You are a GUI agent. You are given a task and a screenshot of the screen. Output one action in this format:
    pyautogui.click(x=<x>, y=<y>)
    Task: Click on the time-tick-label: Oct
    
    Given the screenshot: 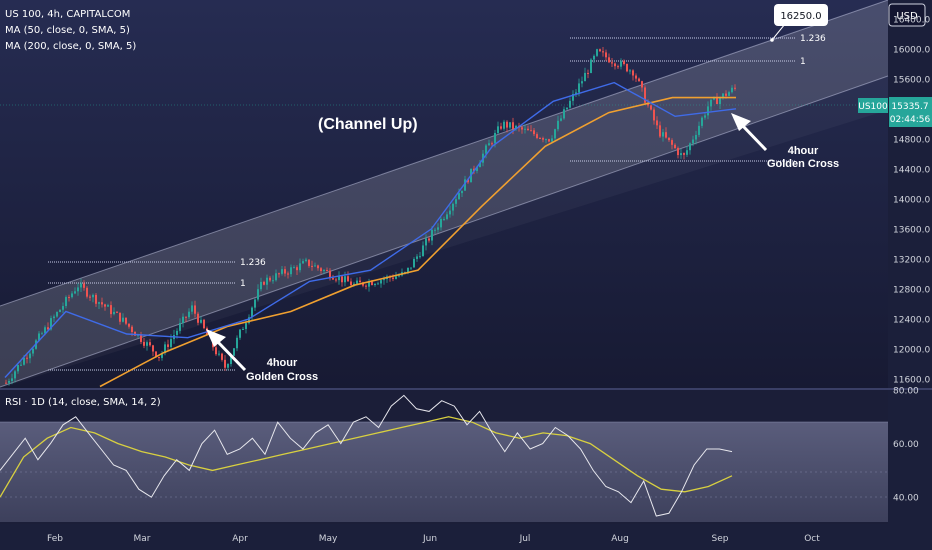 What is the action you would take?
    pyautogui.click(x=812, y=539)
    